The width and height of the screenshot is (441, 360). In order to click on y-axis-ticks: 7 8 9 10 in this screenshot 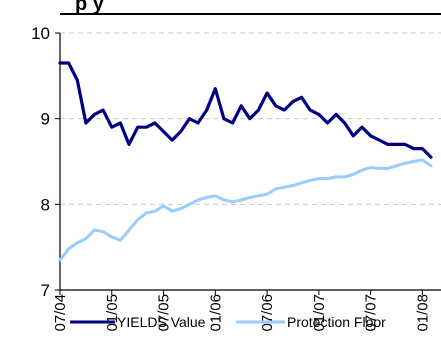, I will do `click(45, 162)`.